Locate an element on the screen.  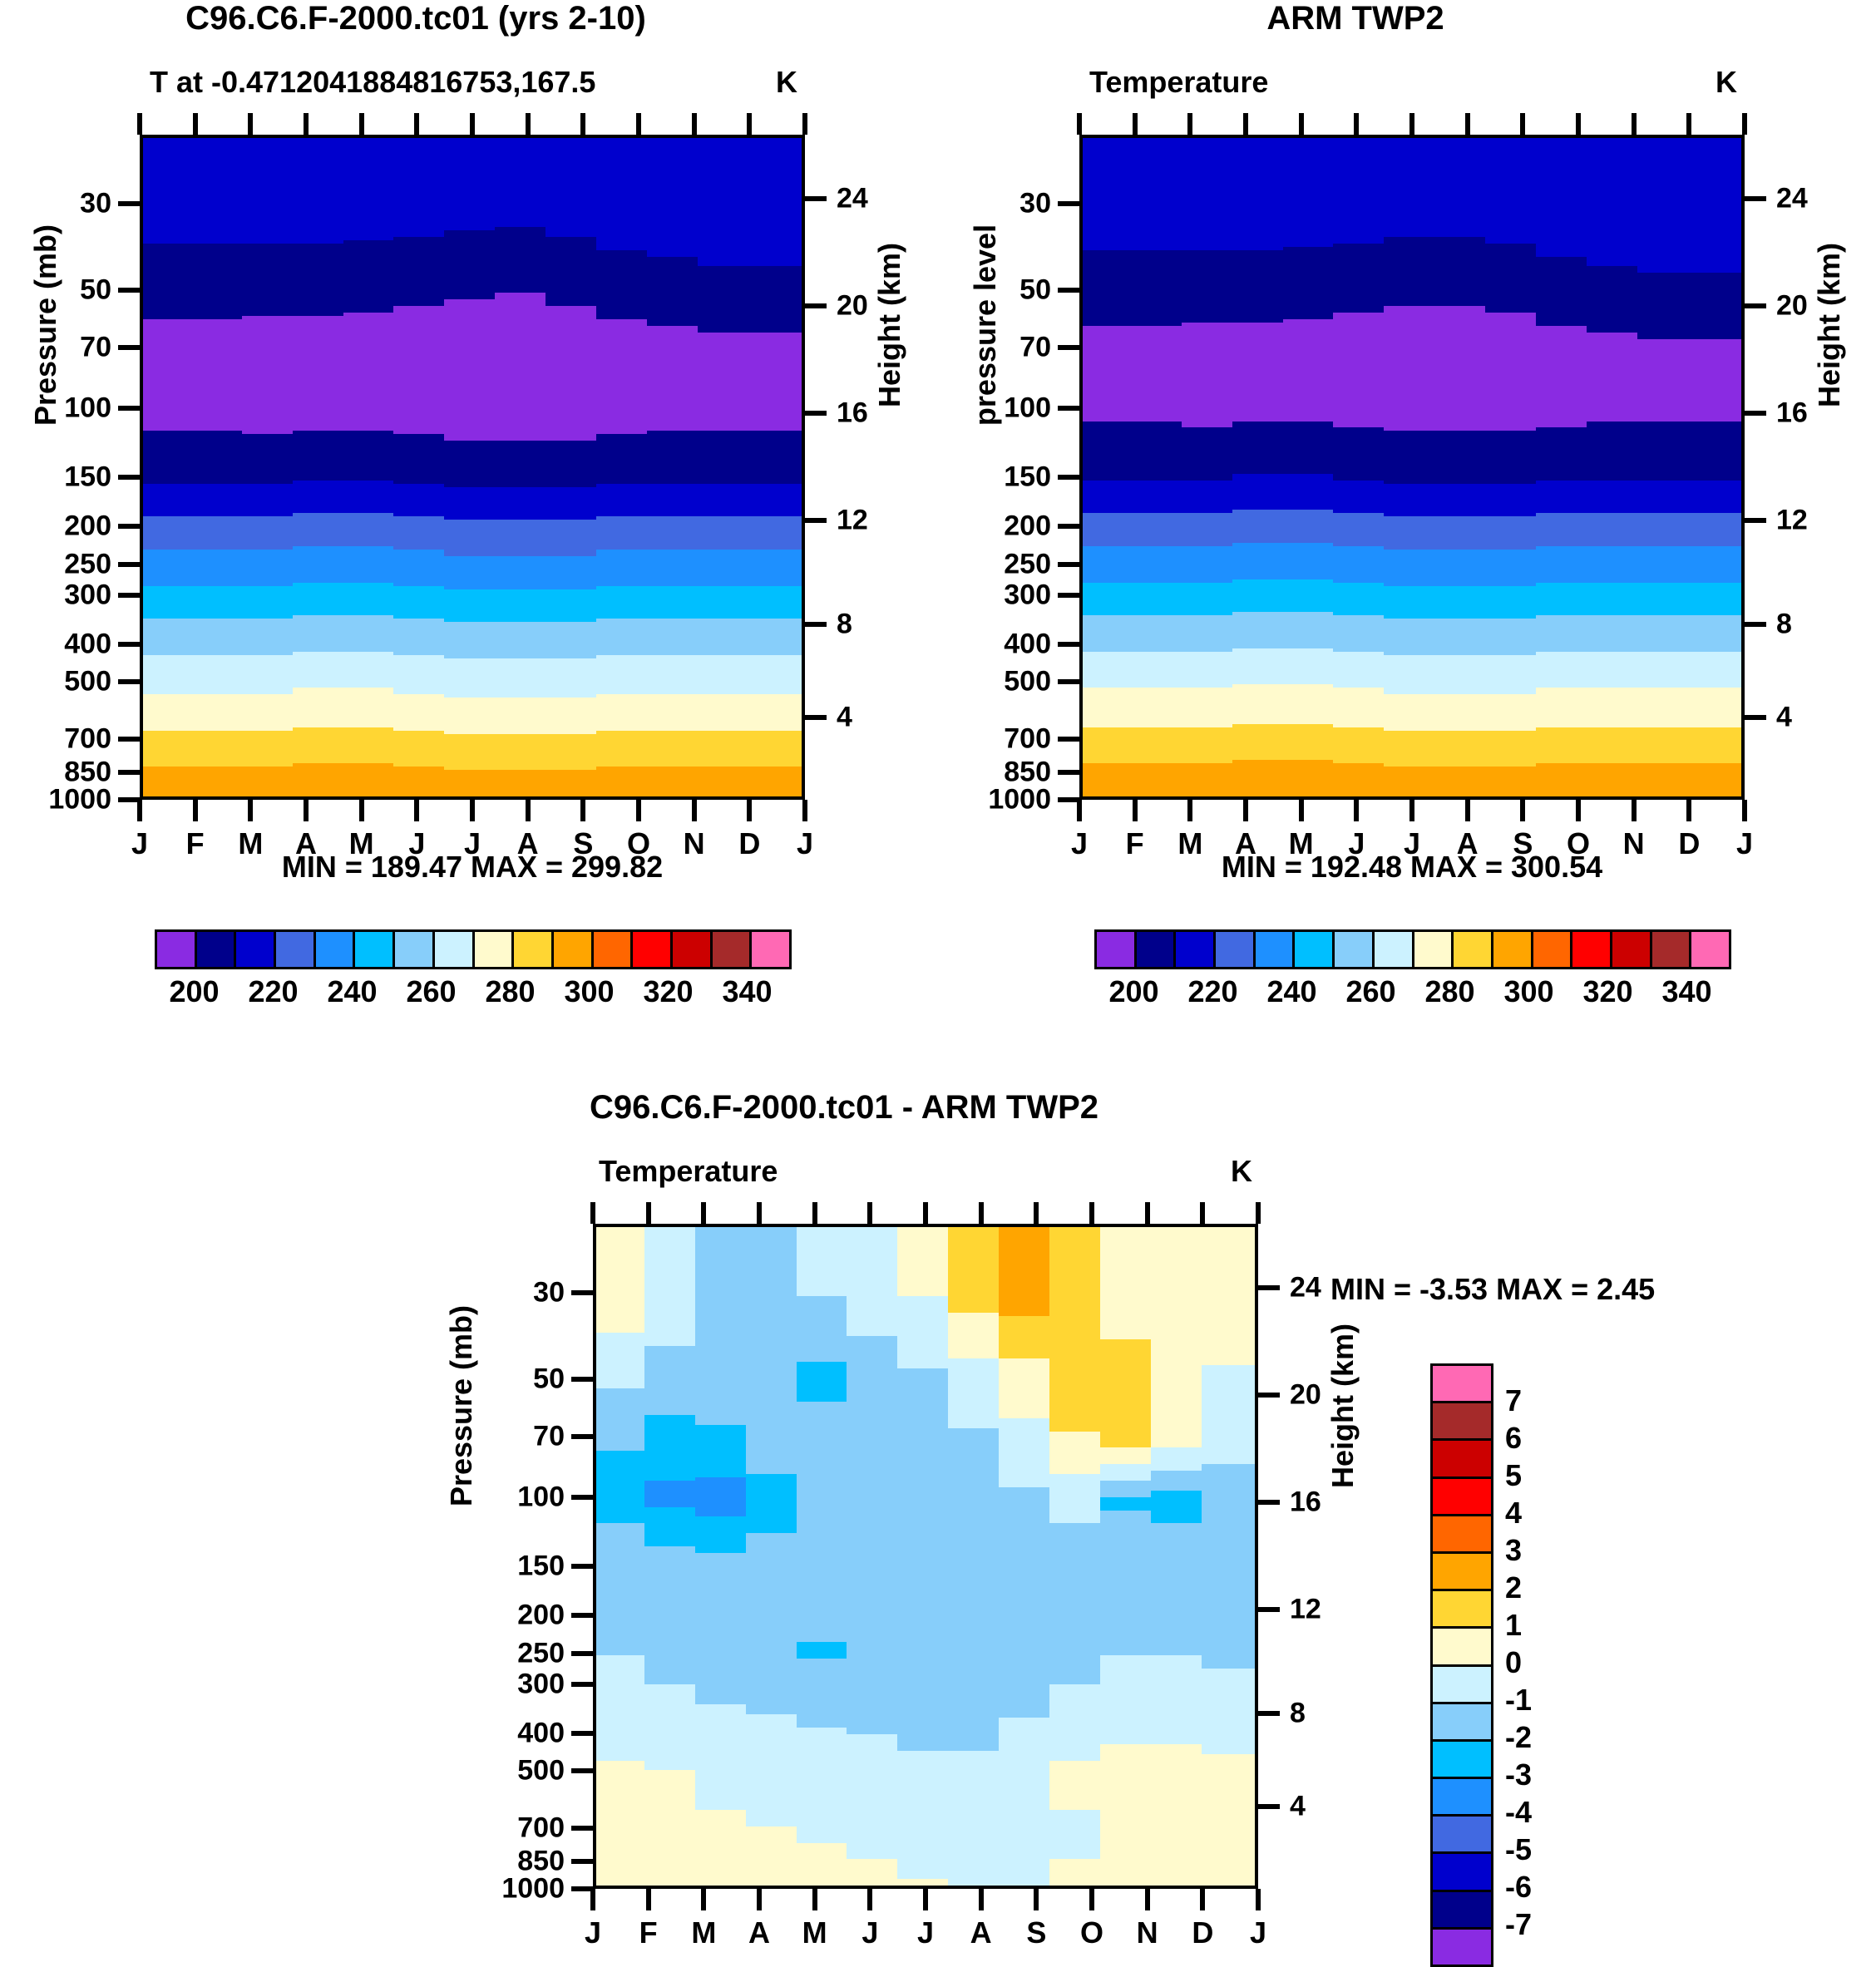
diff-plot-area is located at coordinates (925, 1556).